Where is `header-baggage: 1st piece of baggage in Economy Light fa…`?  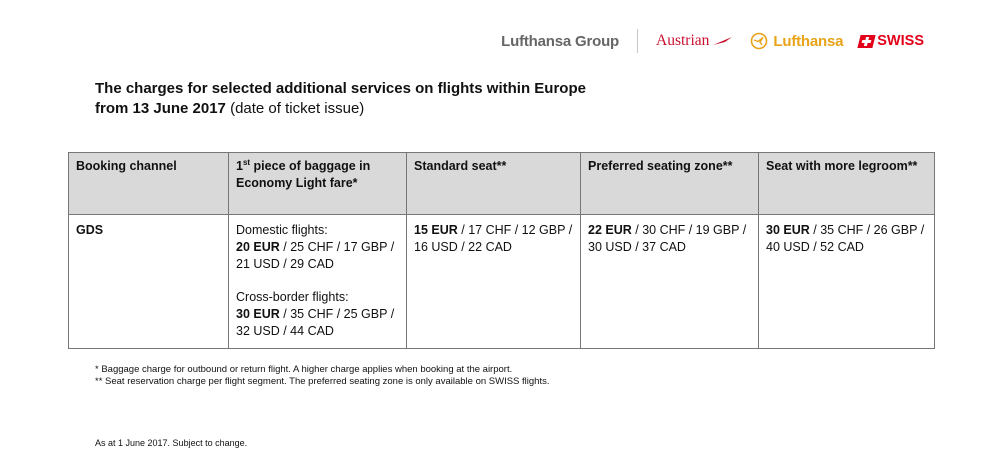 header-baggage: 1st piece of baggage in Economy Light fa… is located at coordinates (317, 183).